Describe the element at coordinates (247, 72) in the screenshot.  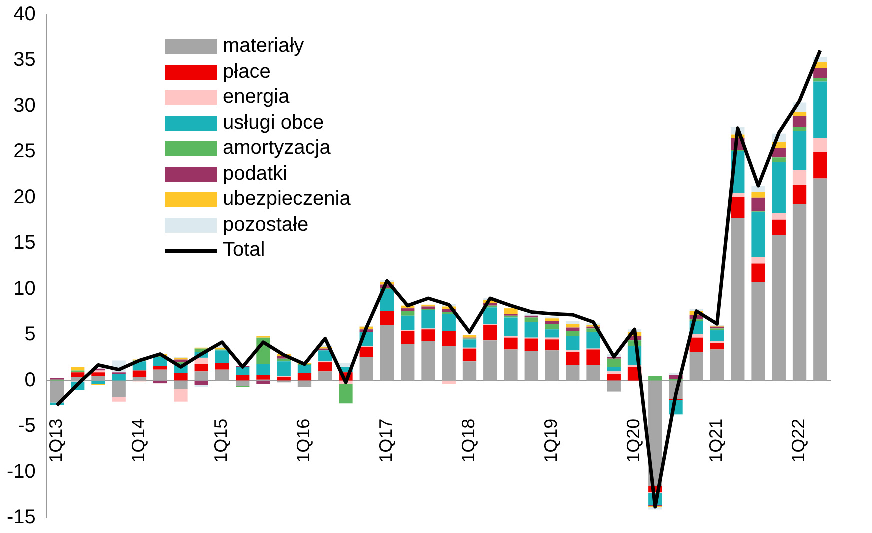
I see `legend-label: płace` at that location.